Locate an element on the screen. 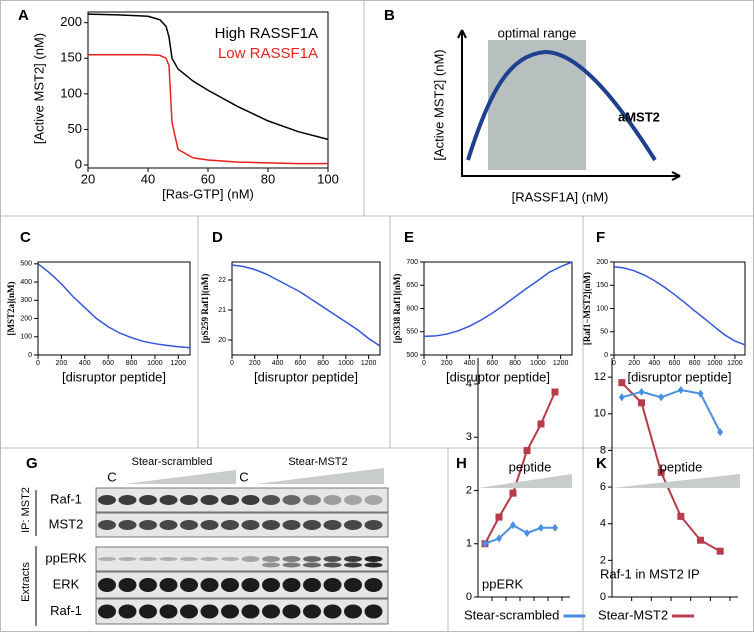 The width and height of the screenshot is (754, 632). section-label: Extracts is located at coordinates (26, 582).